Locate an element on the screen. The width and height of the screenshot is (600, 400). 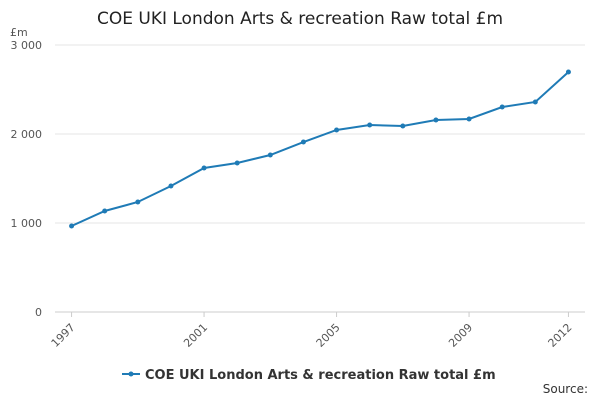
x-tick-label: 2001 is located at coordinates (195, 335).